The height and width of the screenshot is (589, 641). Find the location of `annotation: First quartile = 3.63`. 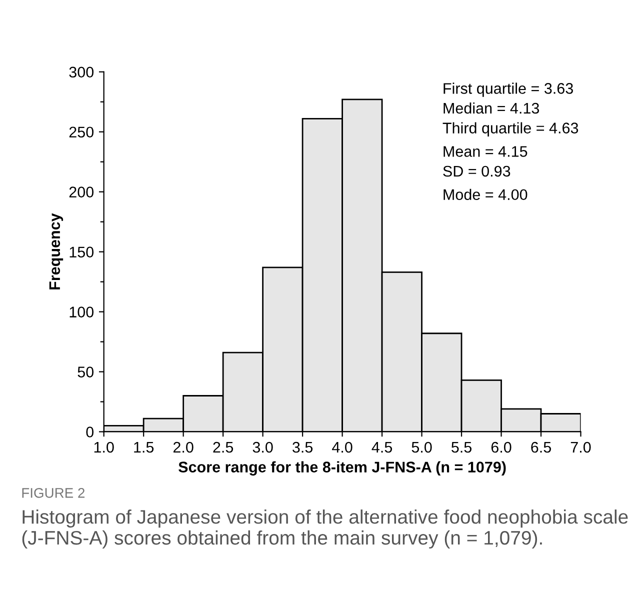

annotation: First quartile = 3.63 is located at coordinates (508, 89).